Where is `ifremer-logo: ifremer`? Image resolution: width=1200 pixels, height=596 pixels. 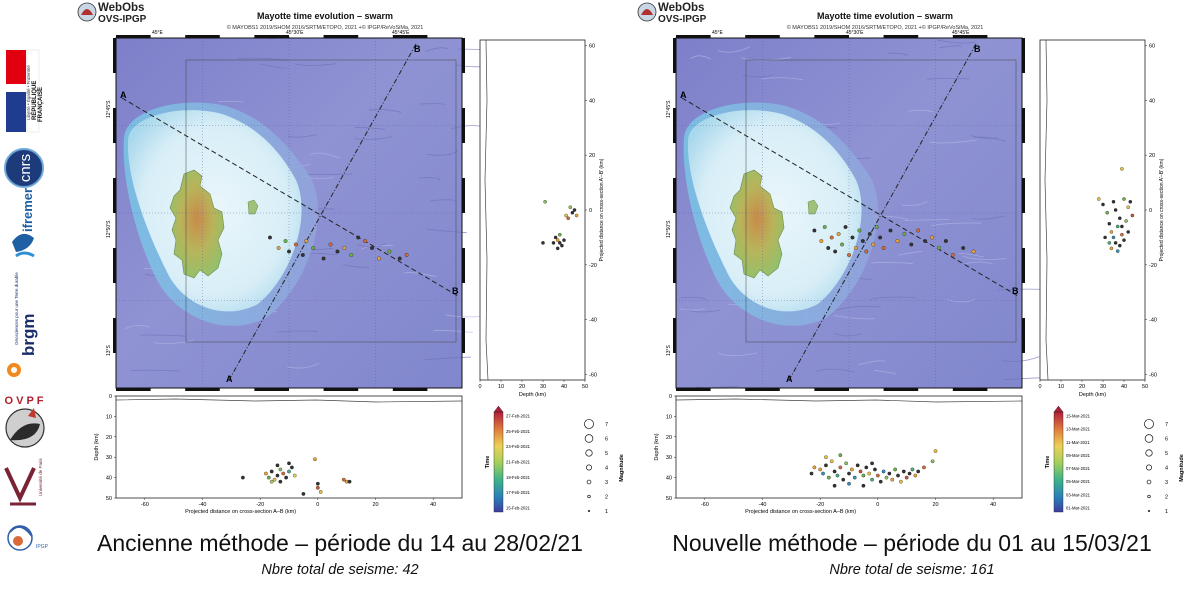
ifremer-logo: ifremer is located at coordinates (23, 223).